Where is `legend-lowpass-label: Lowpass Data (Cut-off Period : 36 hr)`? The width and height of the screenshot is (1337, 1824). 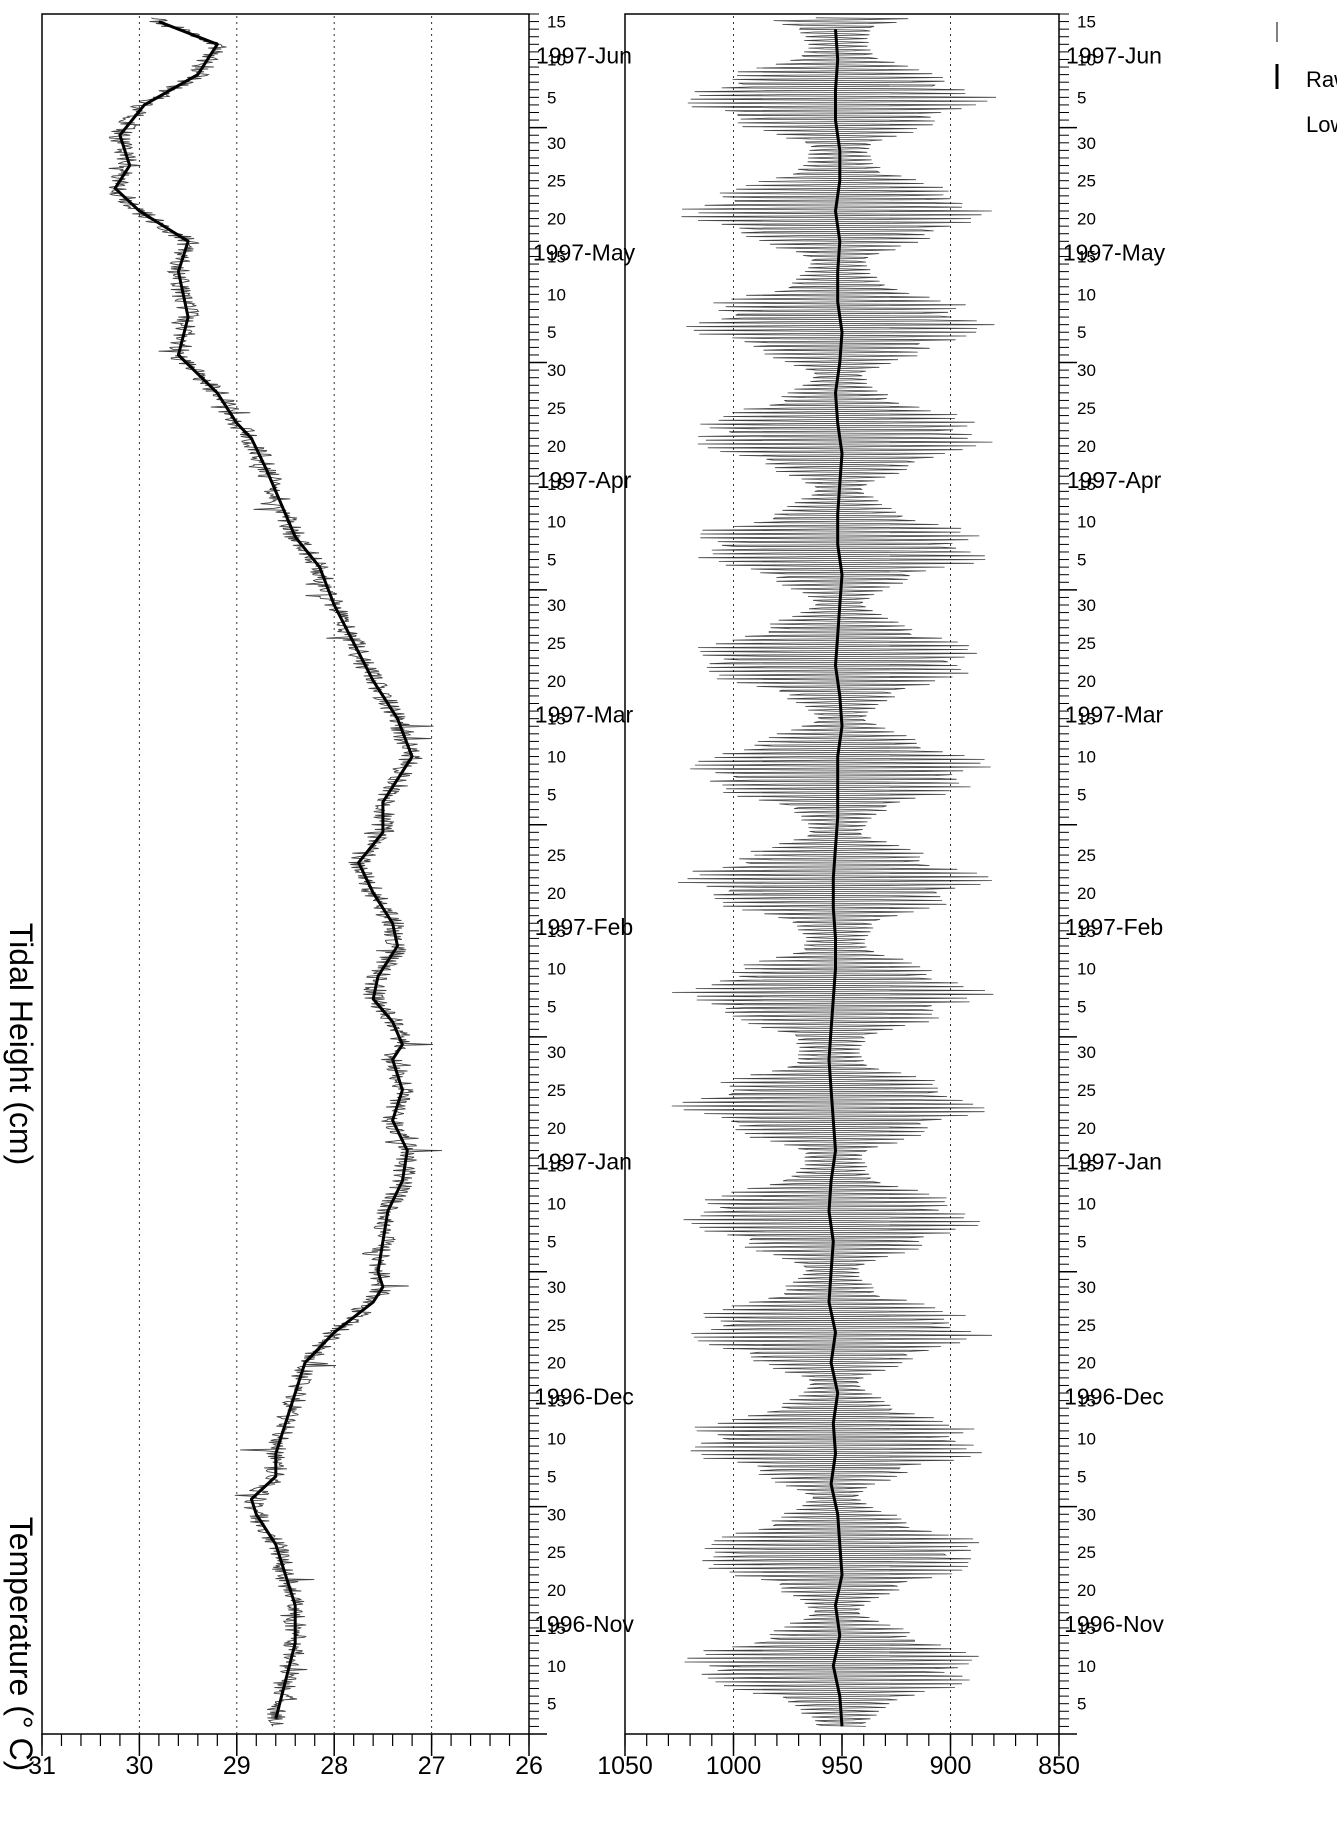
legend-lowpass-label: Lowpass Data (Cut-off Period : 36 hr) is located at coordinates (1321, 124).